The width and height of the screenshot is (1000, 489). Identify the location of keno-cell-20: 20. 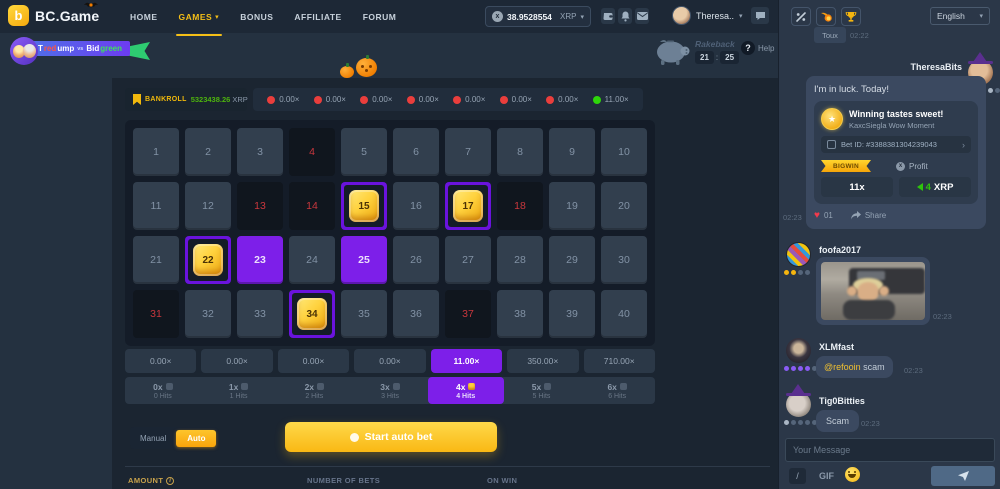
(624, 206).